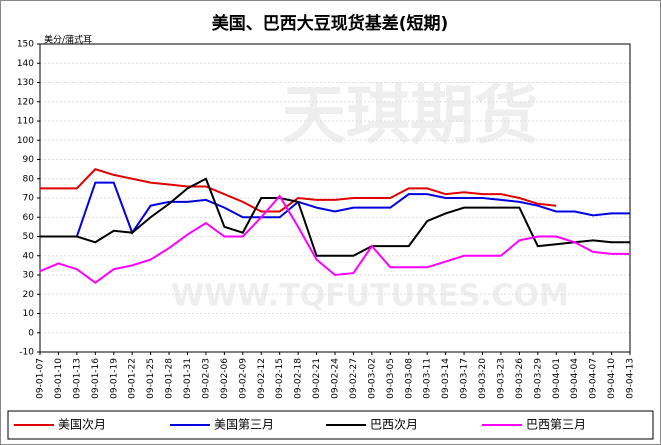 The height and width of the screenshot is (445, 661). I want to click on x-tick-label: 09-01-10, so click(59, 378).